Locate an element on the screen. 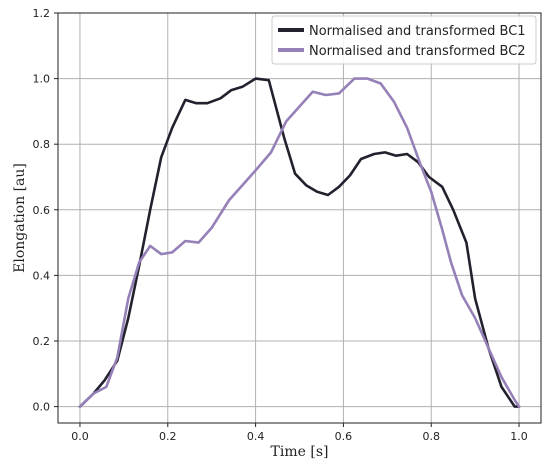 Image resolution: width=550 pixels, height=466 pixels. x-tick-label: 0.0 is located at coordinates (80, 436).